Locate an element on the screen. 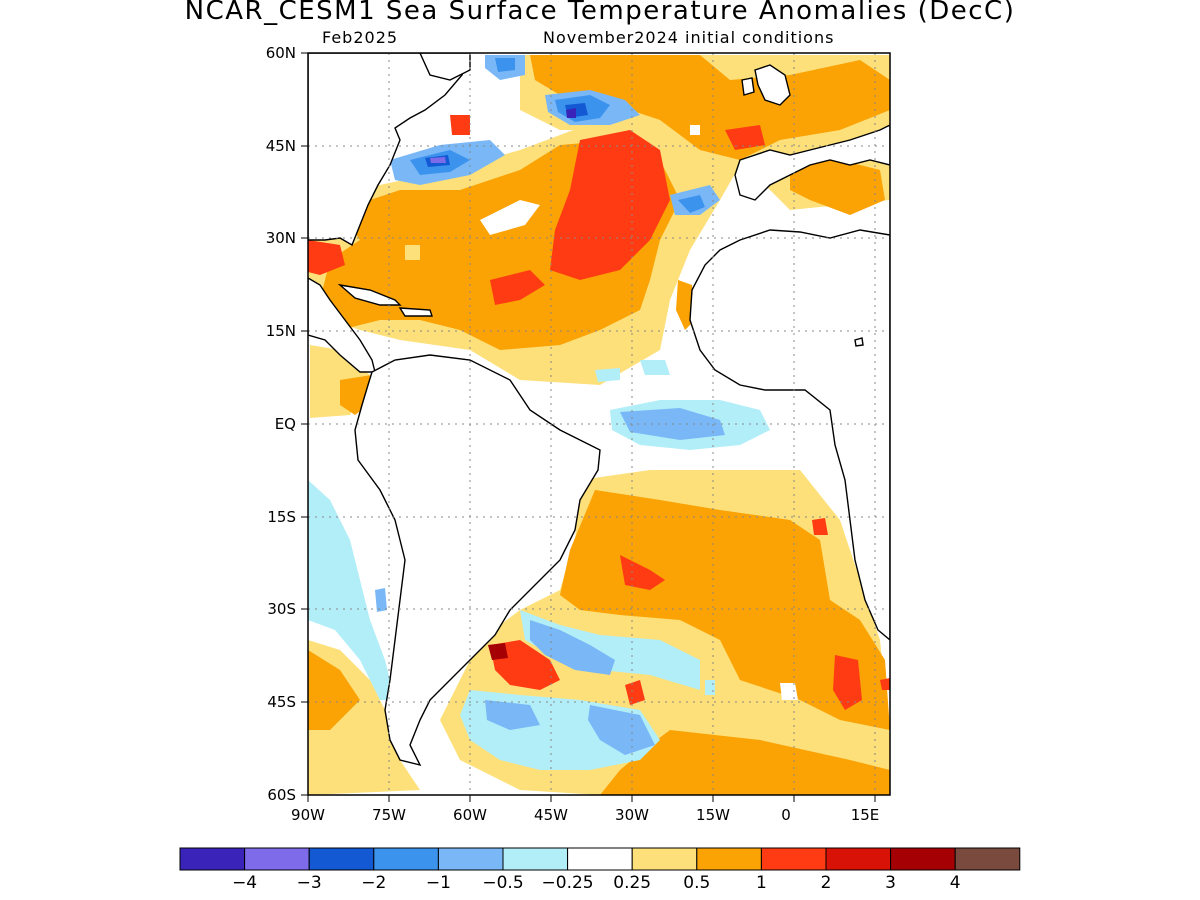  lon-tick-label: 75W is located at coordinates (389, 815).